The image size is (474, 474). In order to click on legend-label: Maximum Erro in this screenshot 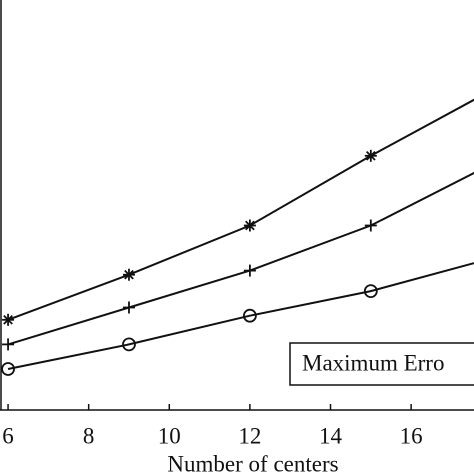, I will do `click(373, 362)`.